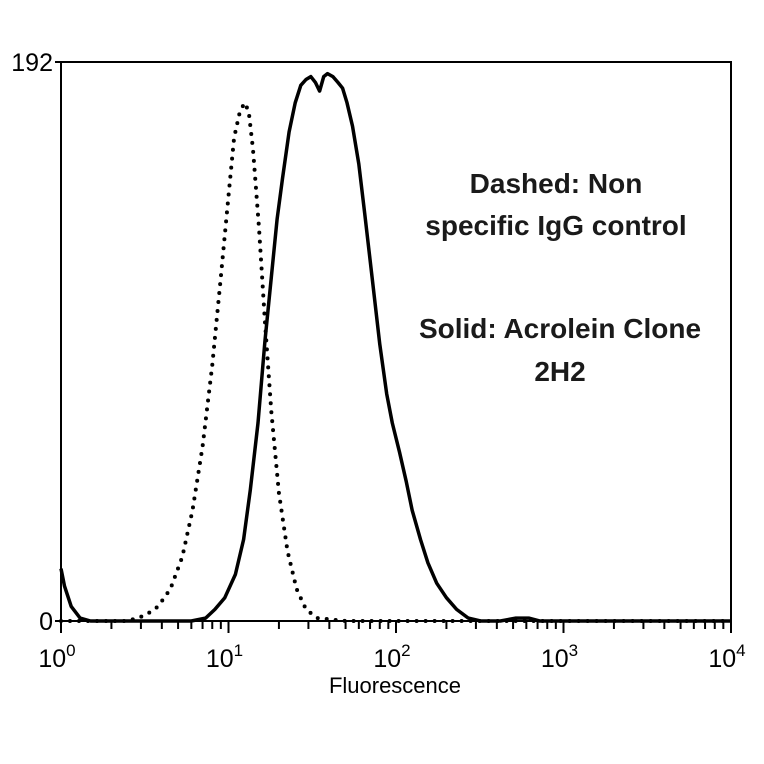 The height and width of the screenshot is (764, 764). What do you see at coordinates (224, 657) in the screenshot?
I see `x-tick-label: 10¹` at bounding box center [224, 657].